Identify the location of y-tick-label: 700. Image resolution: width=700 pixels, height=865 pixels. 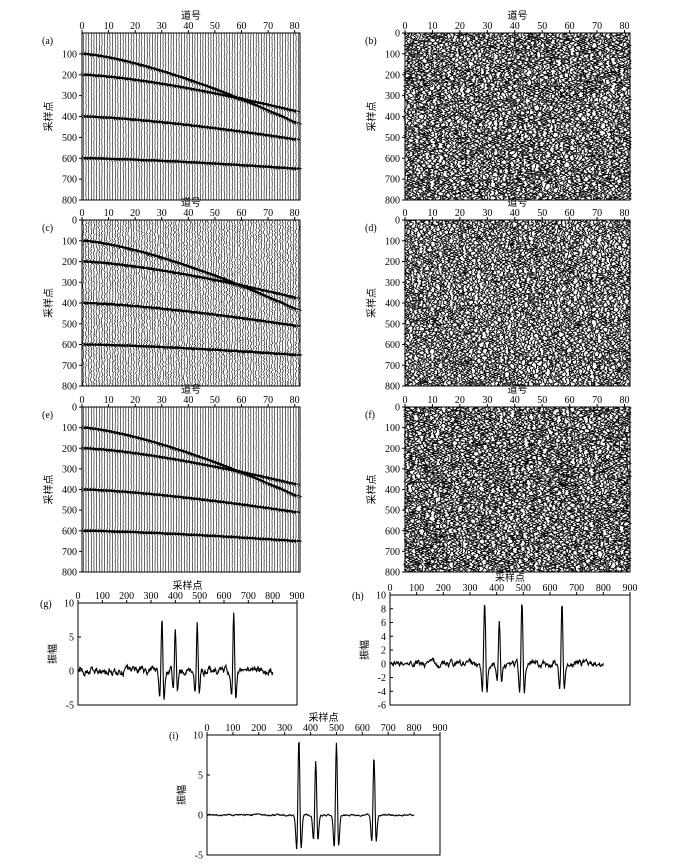
(392, 180).